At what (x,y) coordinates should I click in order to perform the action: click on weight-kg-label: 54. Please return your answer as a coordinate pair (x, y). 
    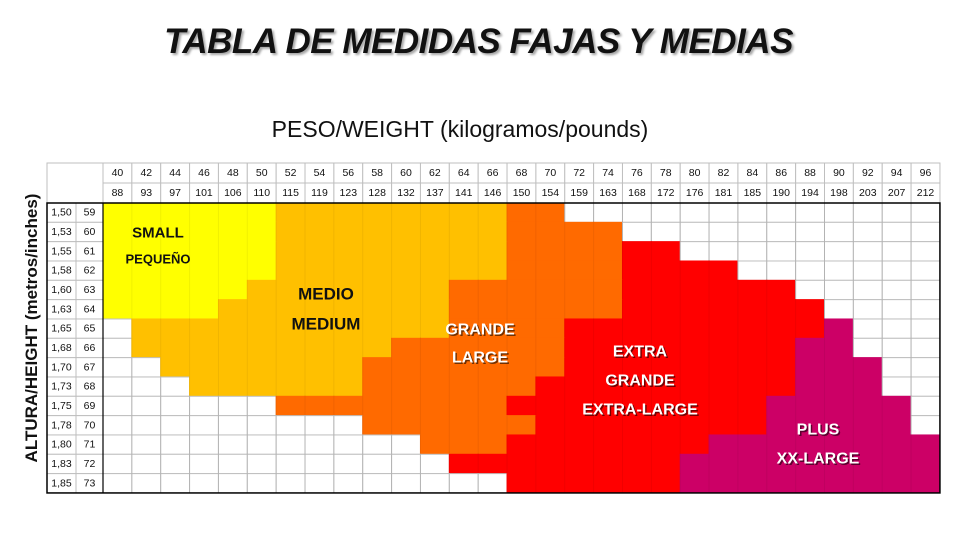
    Looking at the image, I should click on (320, 173).